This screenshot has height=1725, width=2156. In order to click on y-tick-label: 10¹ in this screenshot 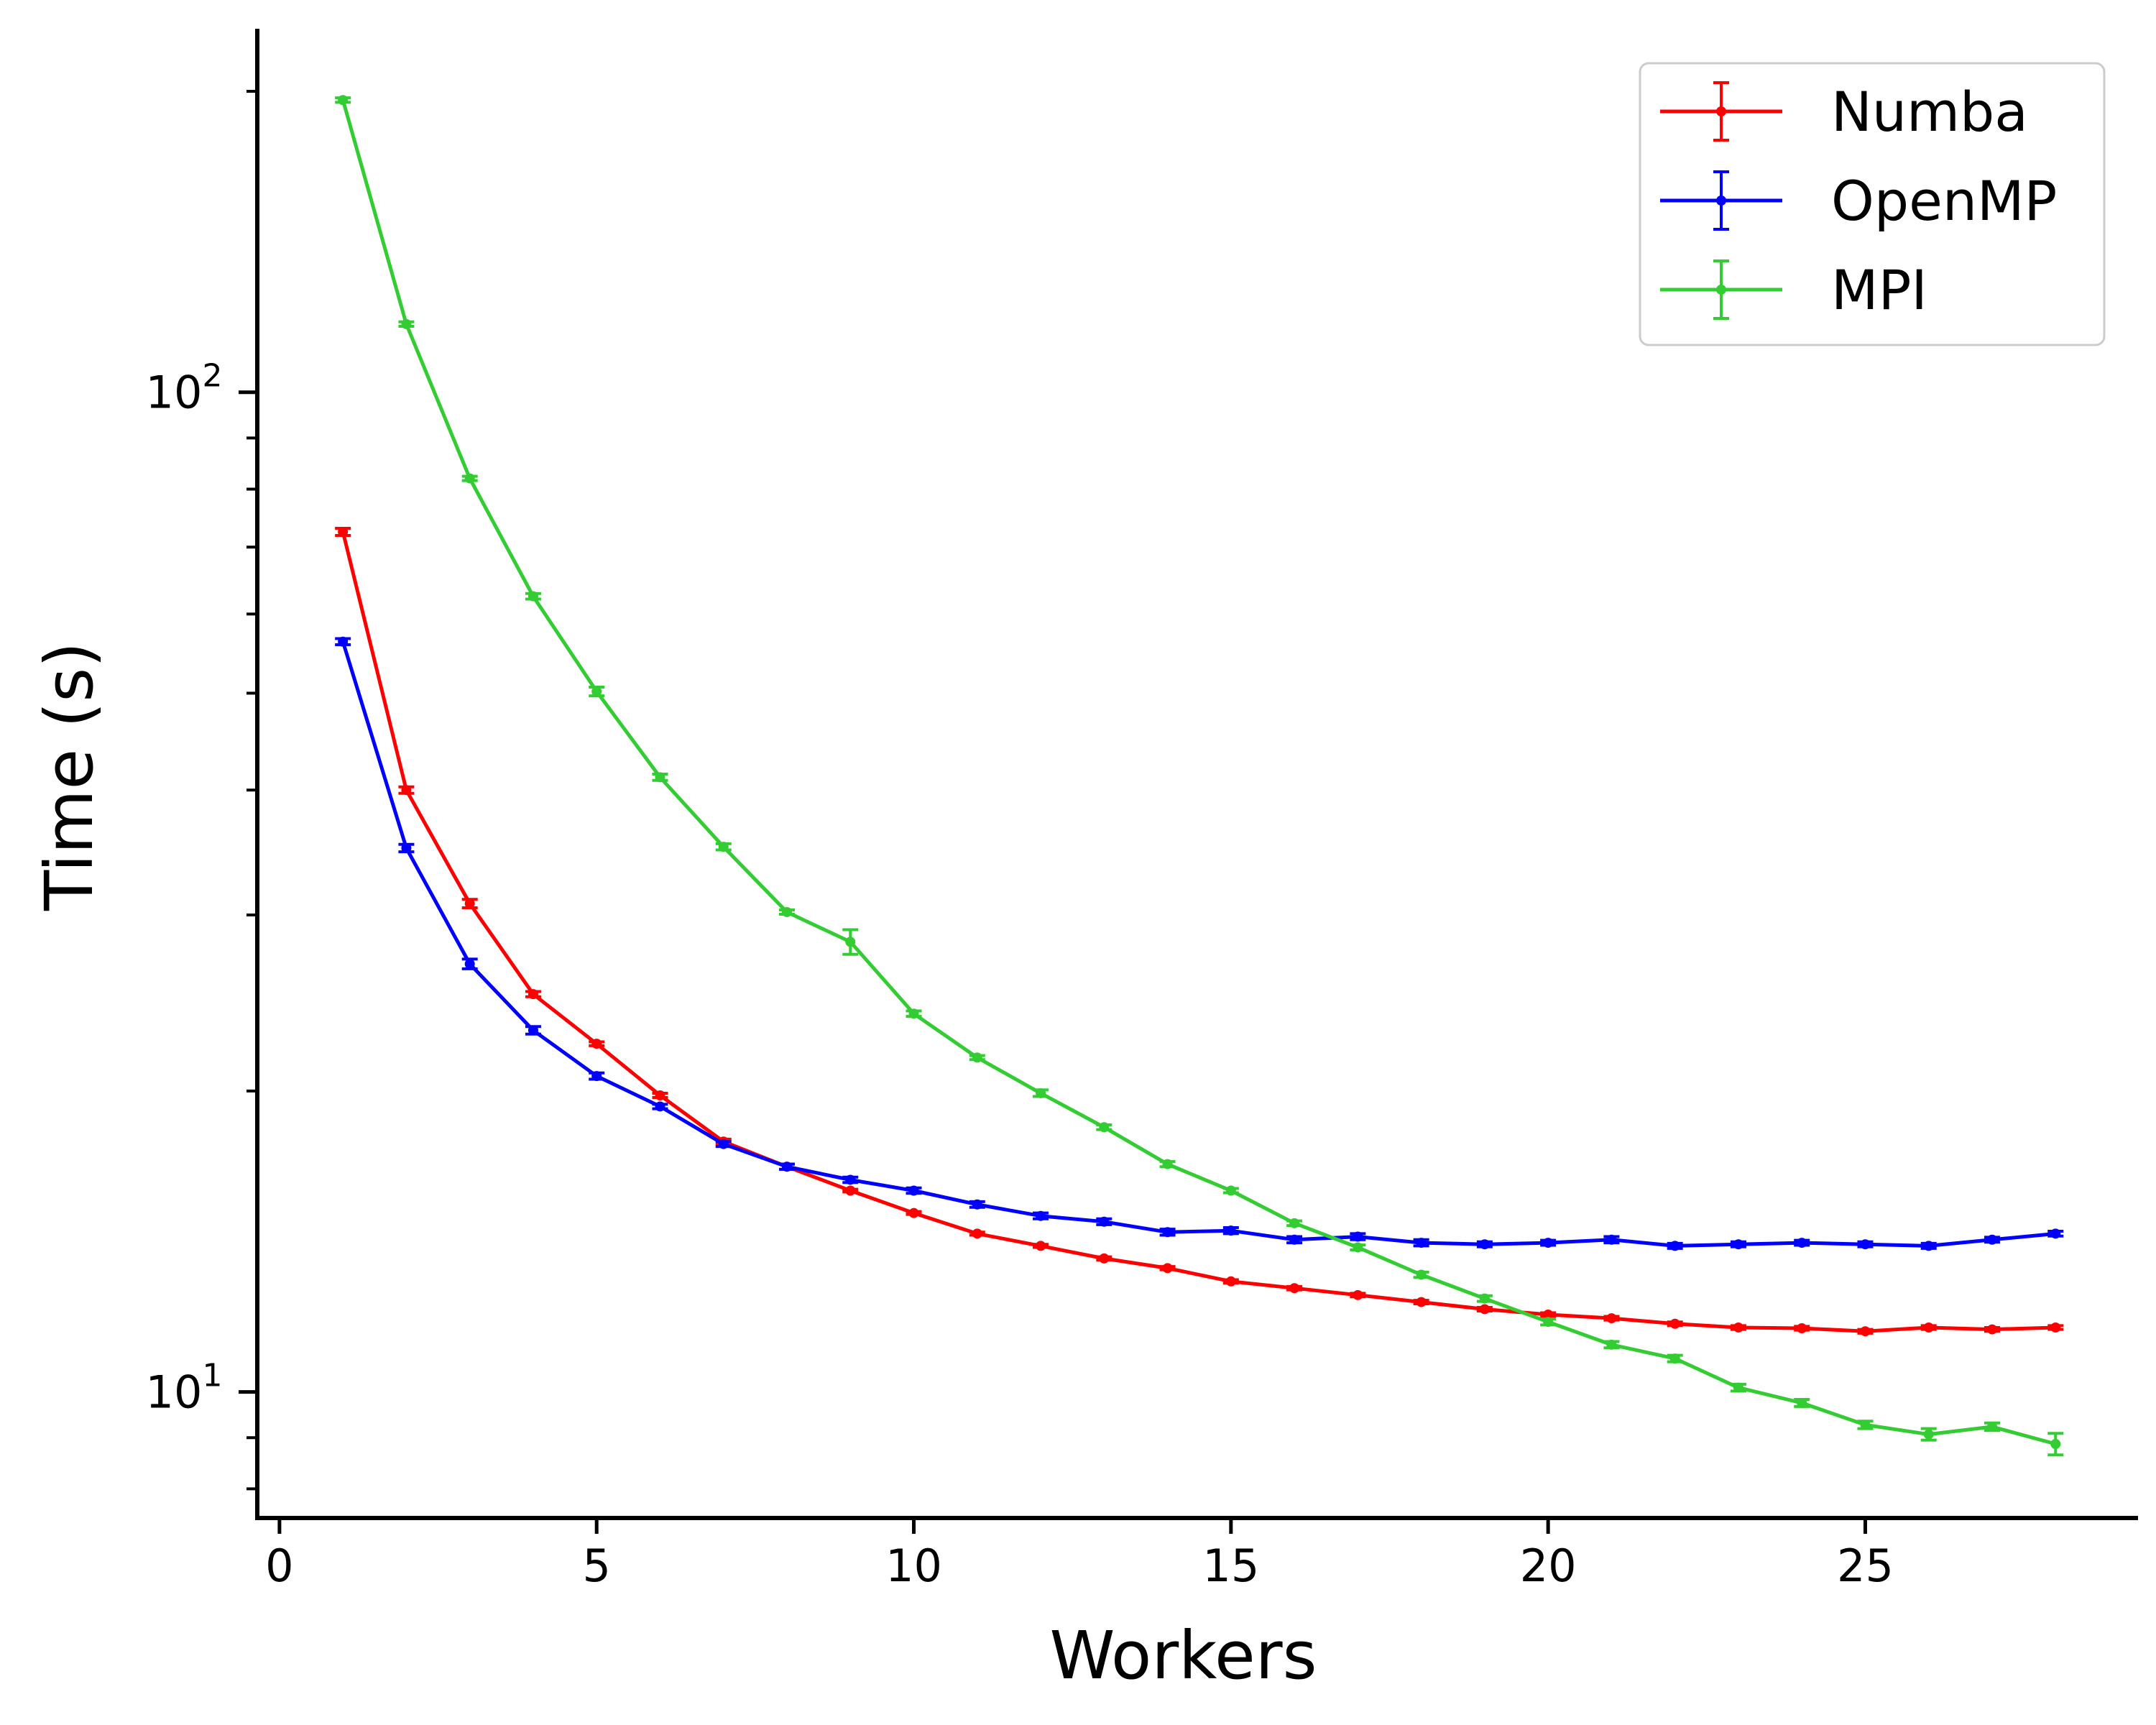, I will do `click(184, 1388)`.